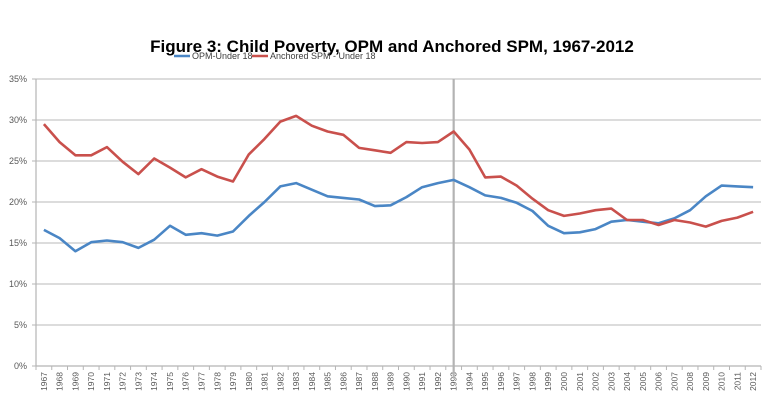 Image resolution: width=774 pixels, height=401 pixels. What do you see at coordinates (18, 161) in the screenshot?
I see `y-tick-label: 25%` at bounding box center [18, 161].